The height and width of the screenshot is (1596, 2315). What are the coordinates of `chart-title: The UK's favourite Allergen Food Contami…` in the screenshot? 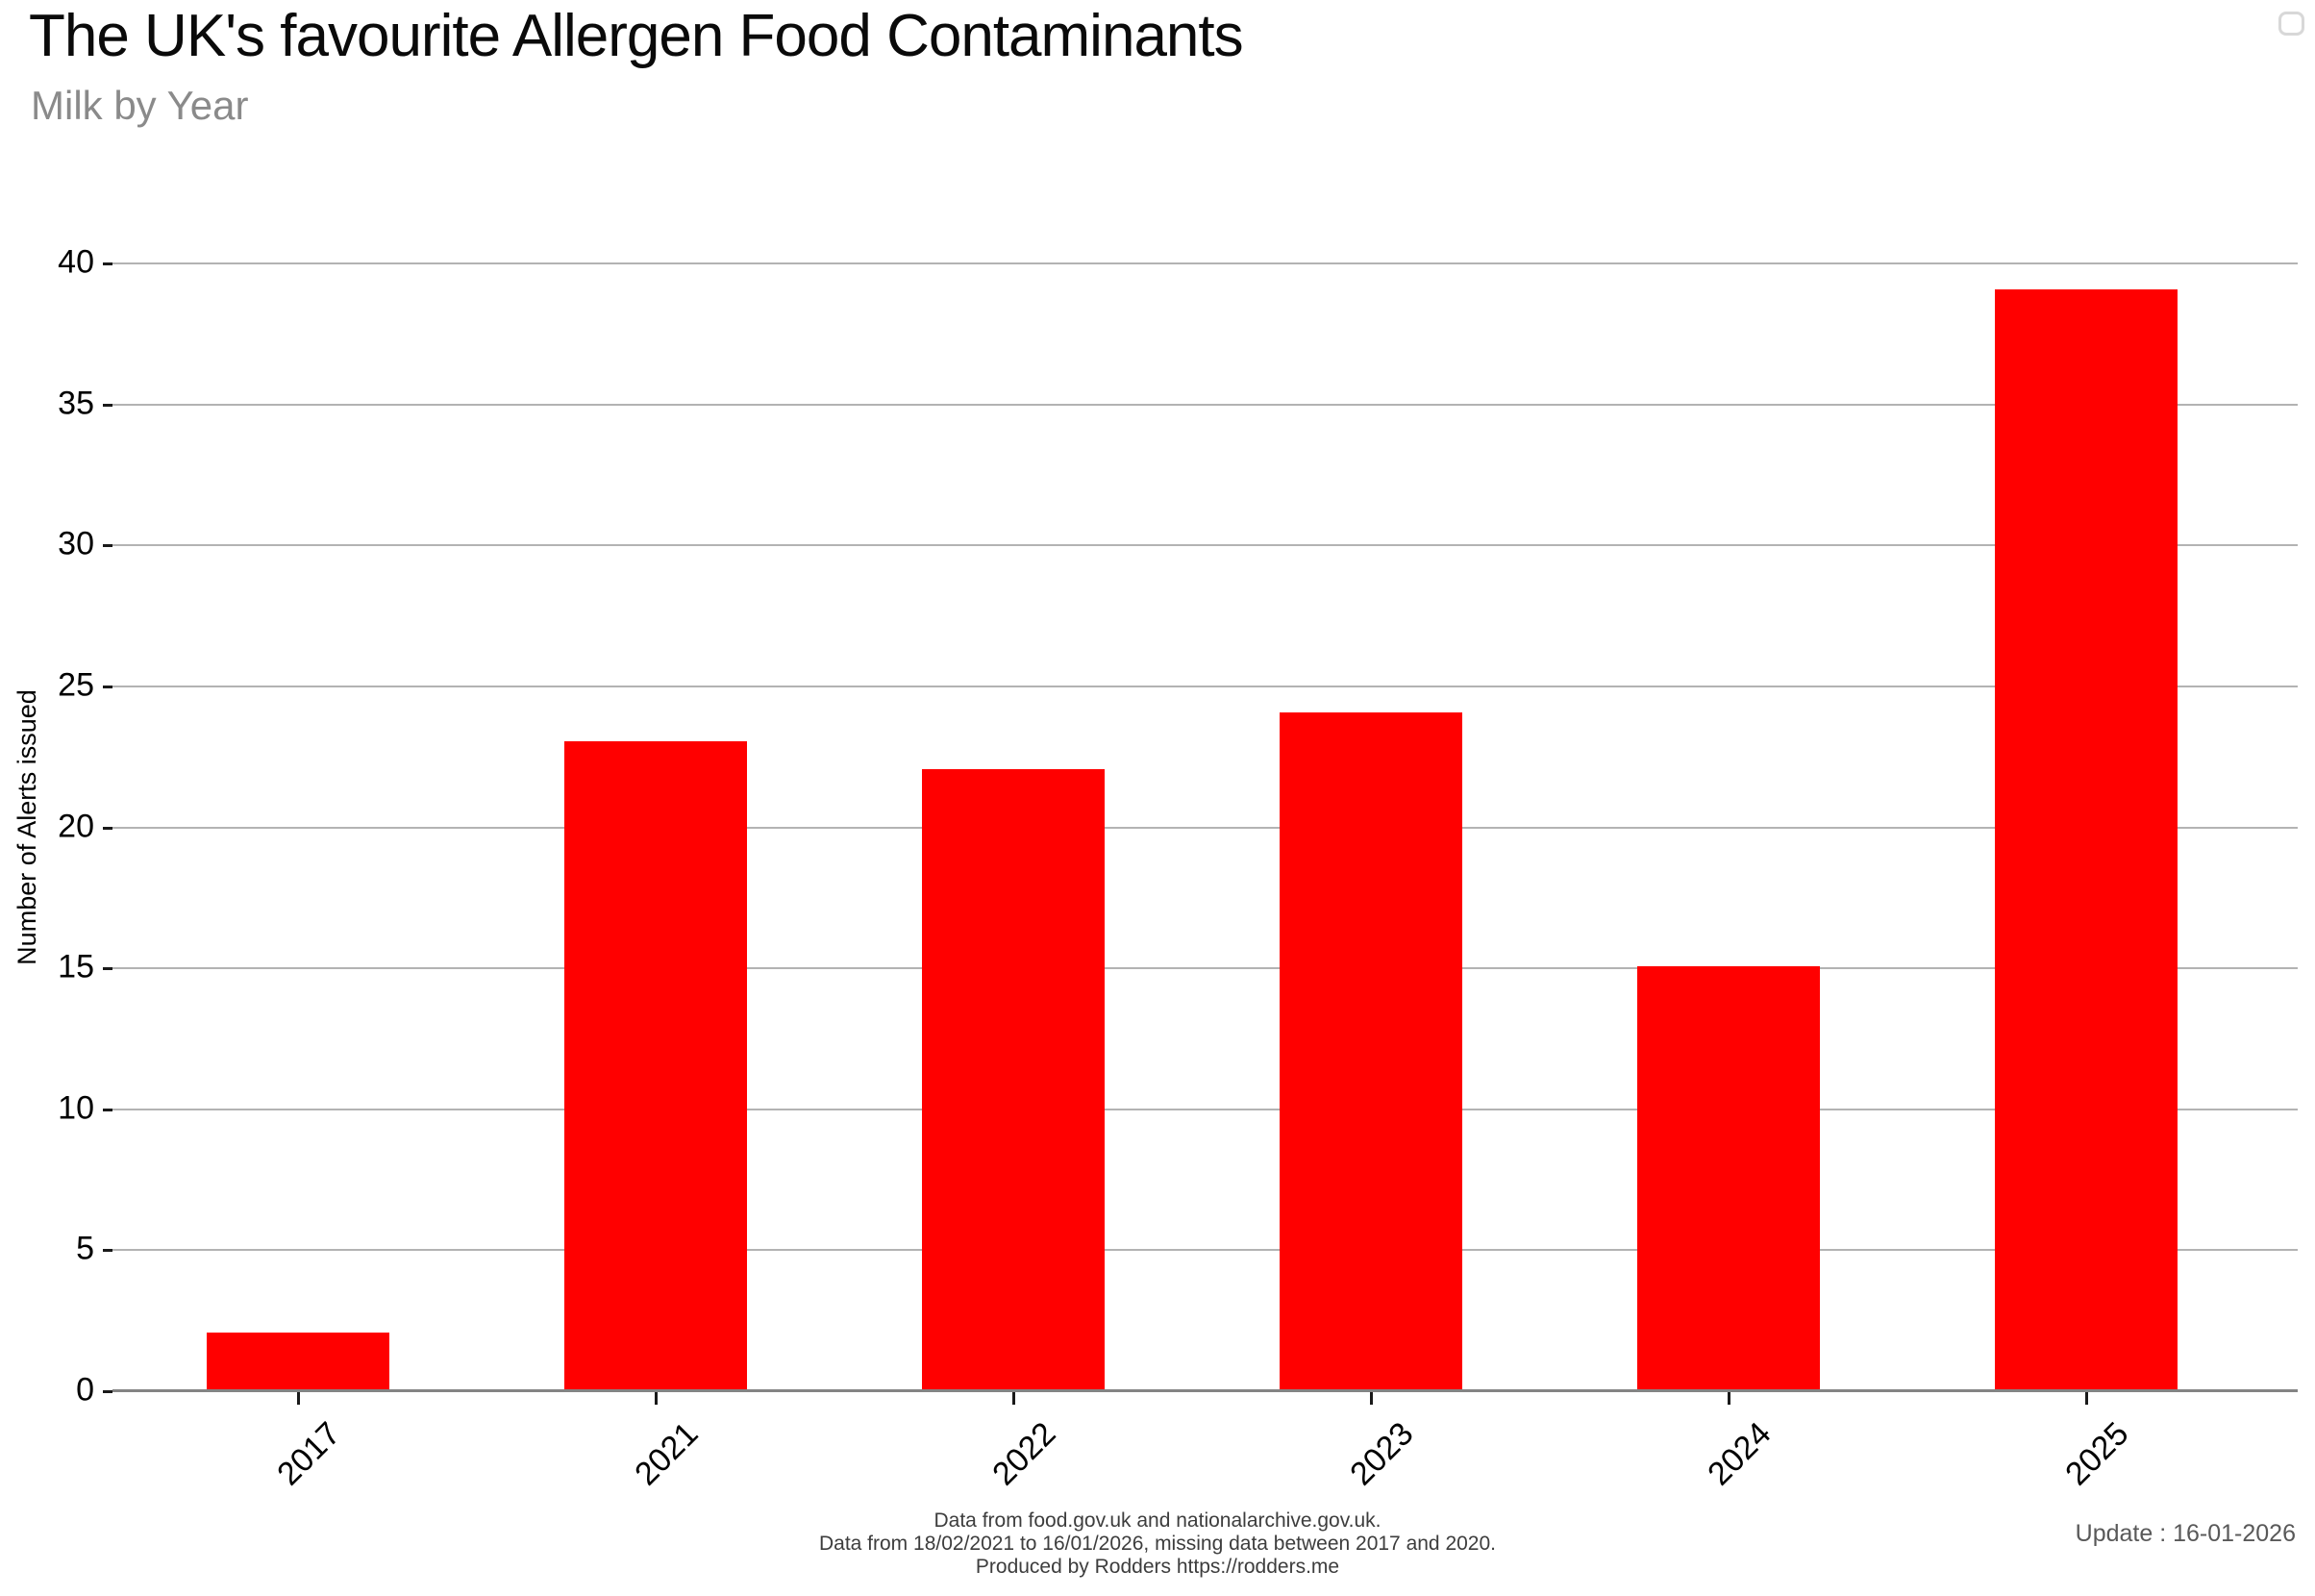 It's located at (636, 36).